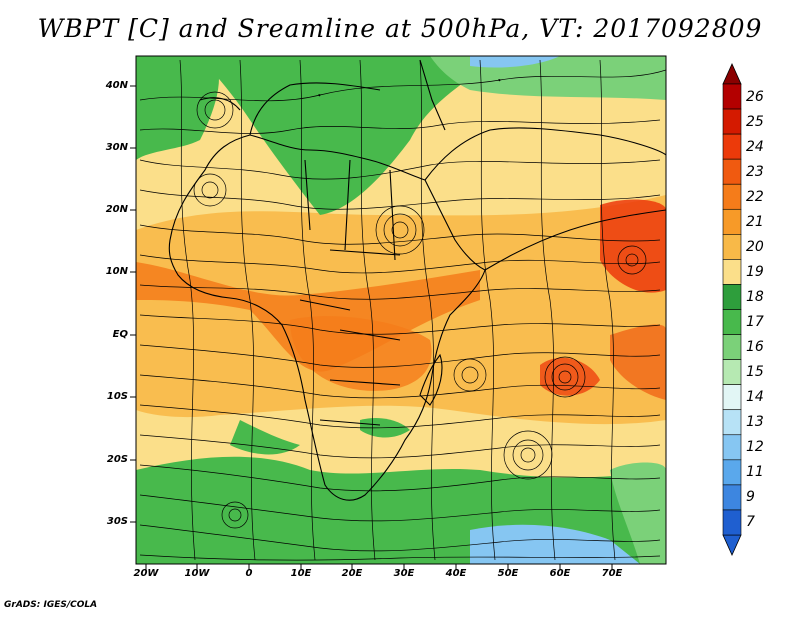  I want to click on colorbar-label: 22, so click(755, 196).